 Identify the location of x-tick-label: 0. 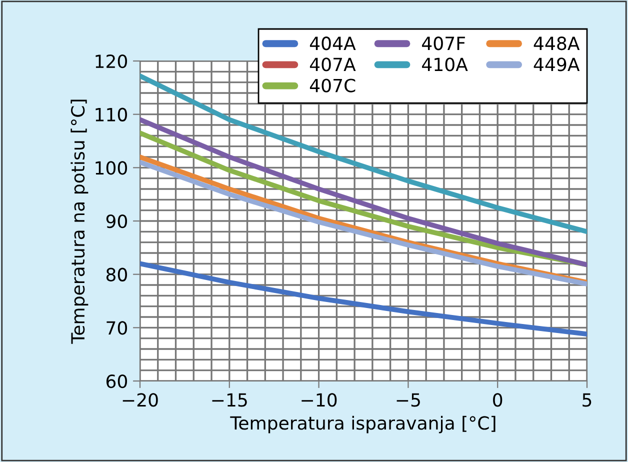
(497, 400).